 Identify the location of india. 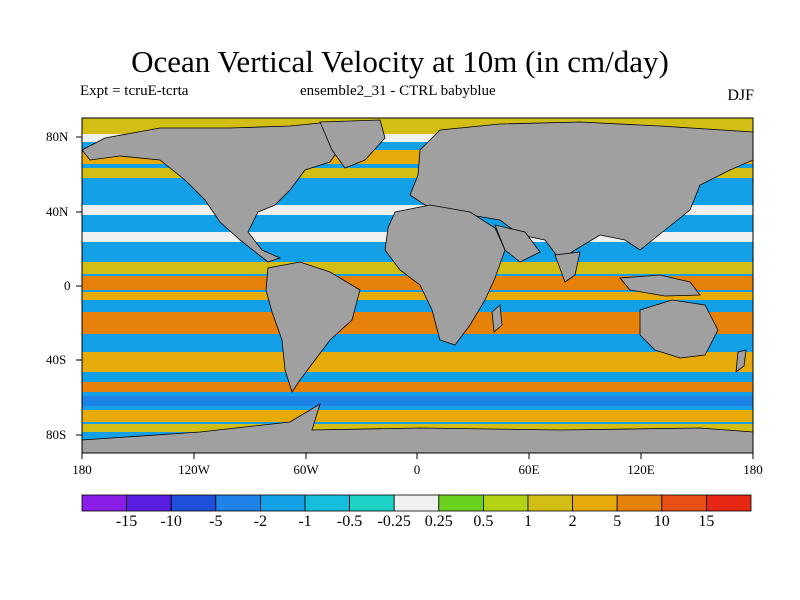
(567, 267).